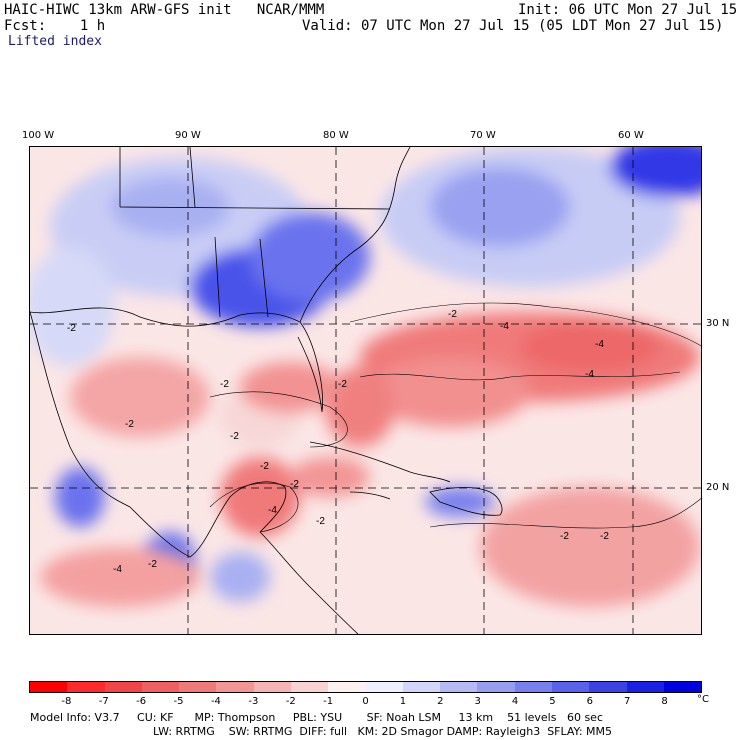  Describe the element at coordinates (103, 701) in the screenshot. I see `colorbar-tick-label: -7` at that location.